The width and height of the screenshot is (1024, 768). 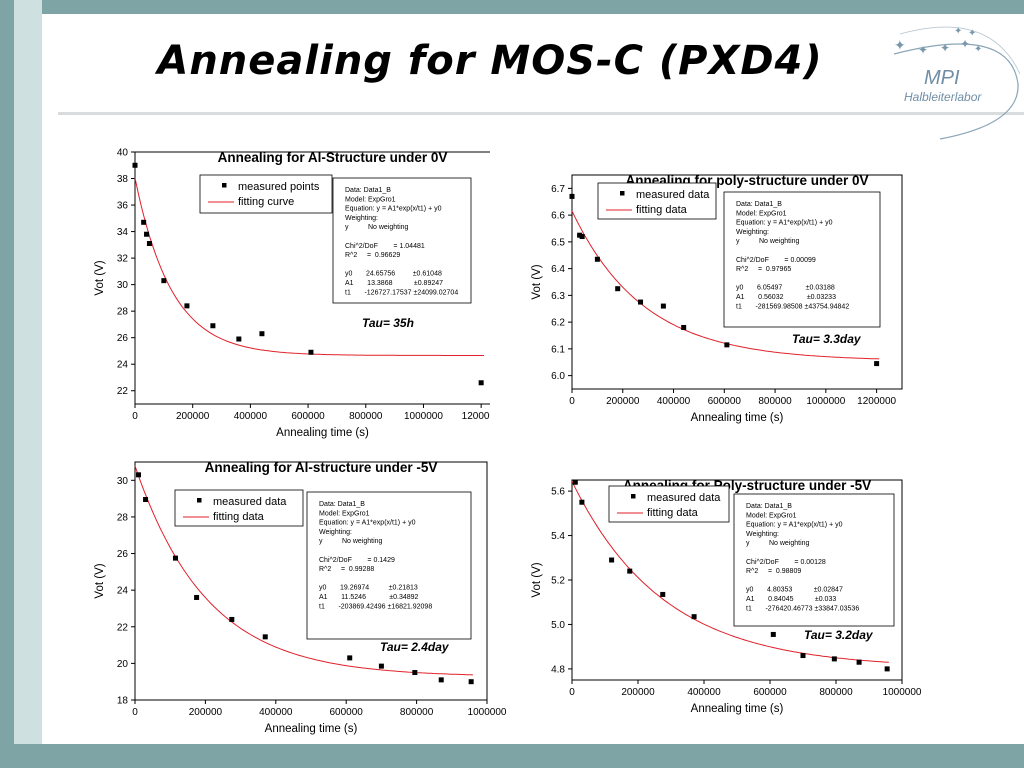 I want to click on y-tick-label: 22, so click(x=123, y=391).